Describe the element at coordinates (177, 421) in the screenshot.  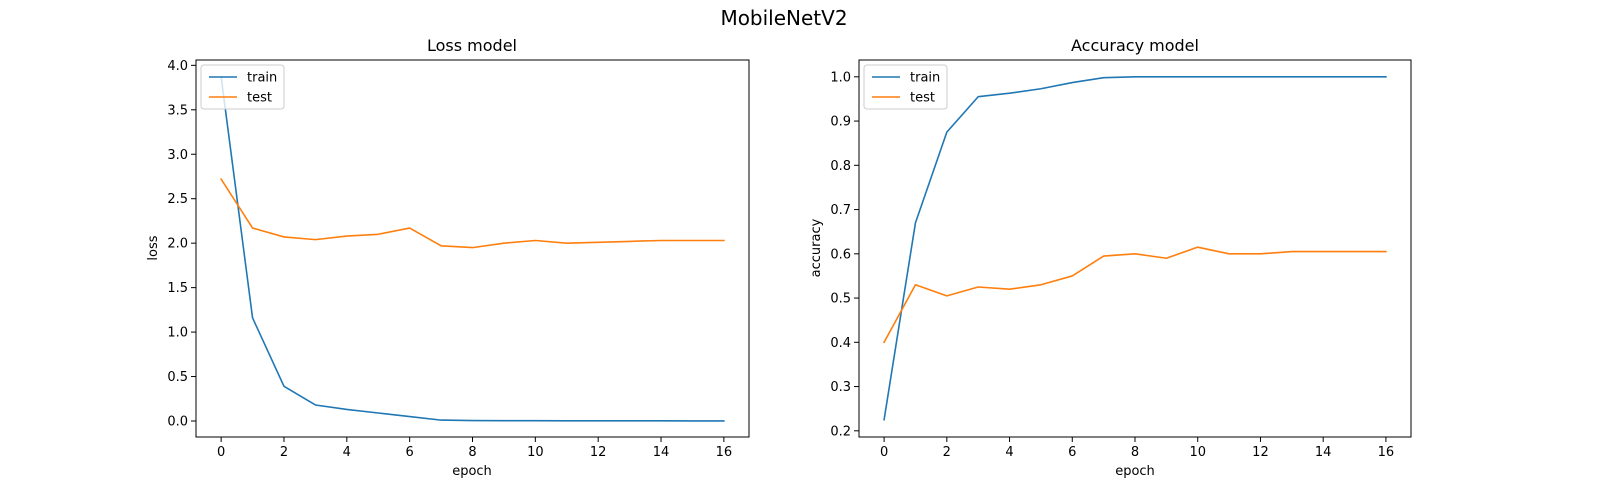
I see `loss-chart-ytick-label: 0.0` at that location.